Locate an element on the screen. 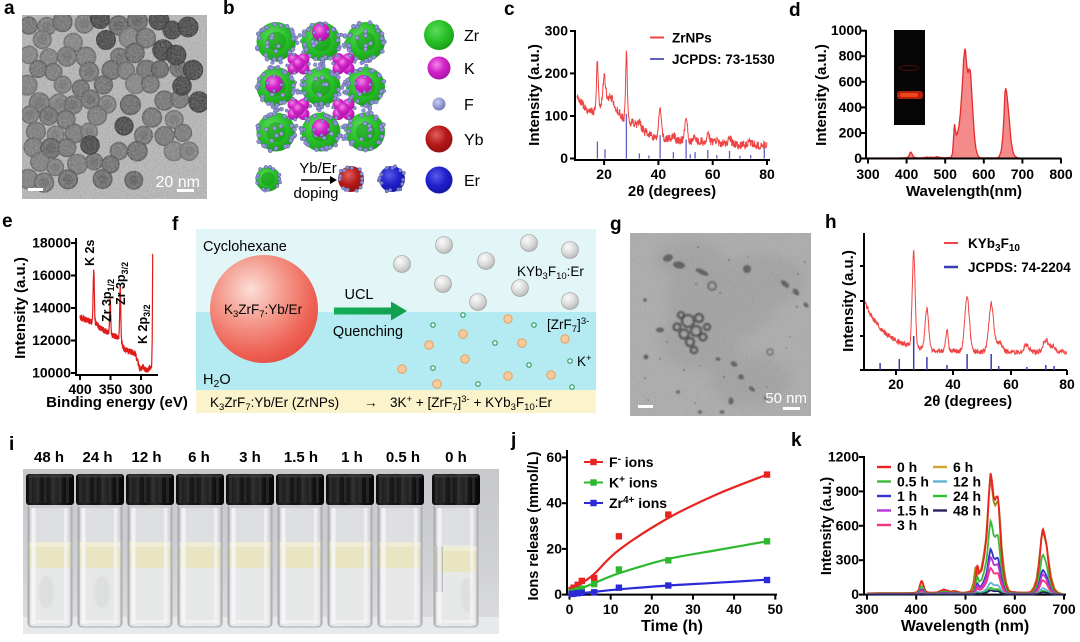  svg-text: 1200 is located at coordinates (843, 457).